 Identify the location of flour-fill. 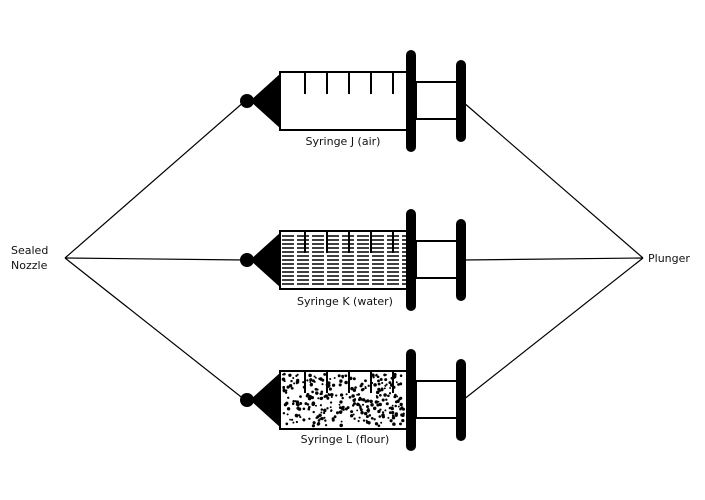
(343, 400).